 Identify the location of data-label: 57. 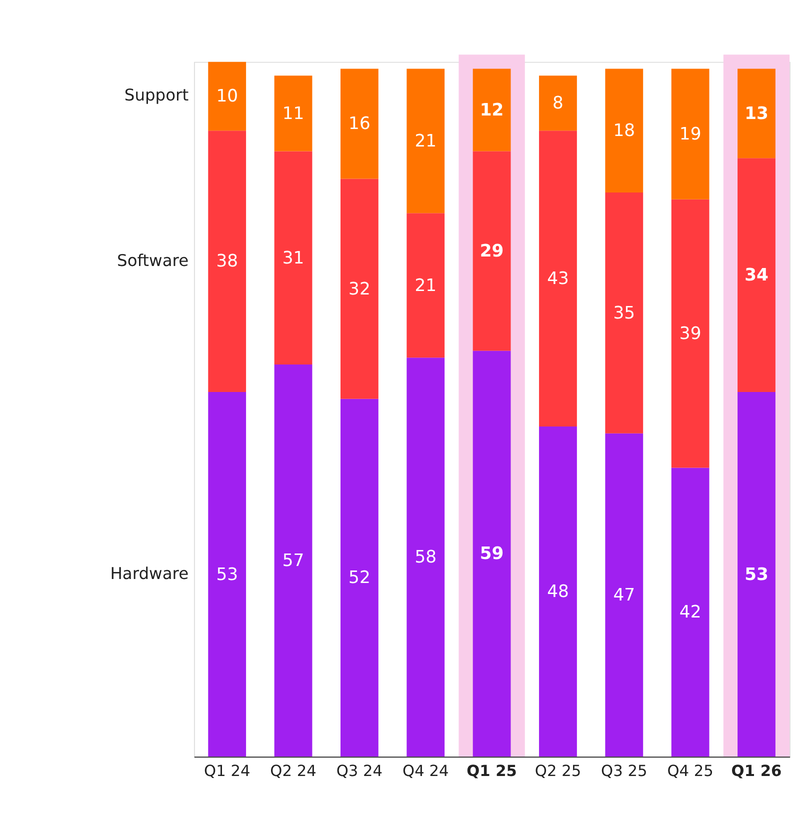
(293, 561).